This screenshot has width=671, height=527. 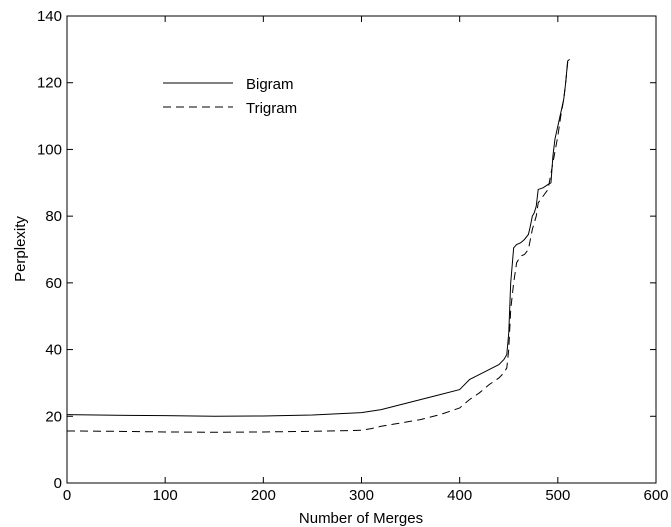 What do you see at coordinates (459, 495) in the screenshot?
I see `x-tick-label: 400` at bounding box center [459, 495].